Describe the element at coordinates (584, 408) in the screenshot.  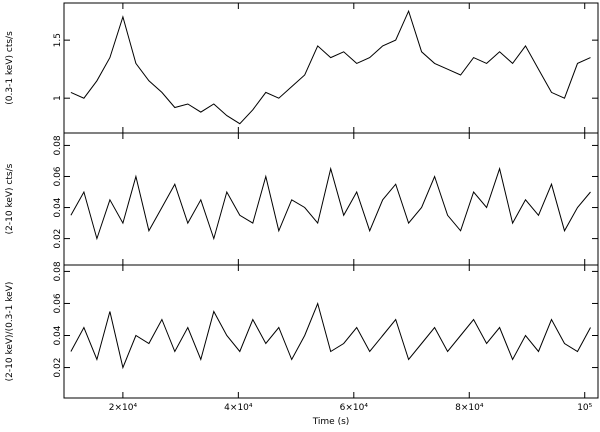
I see `x-tick-label: 10⁵` at that location.